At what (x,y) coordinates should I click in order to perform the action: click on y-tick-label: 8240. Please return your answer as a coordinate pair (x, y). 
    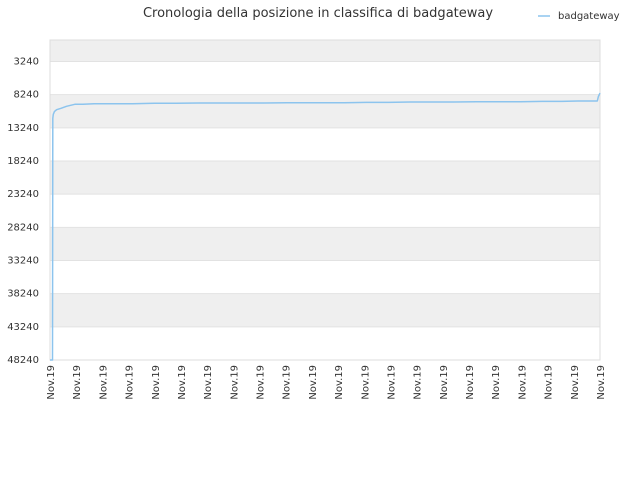
    Looking at the image, I should click on (26, 95).